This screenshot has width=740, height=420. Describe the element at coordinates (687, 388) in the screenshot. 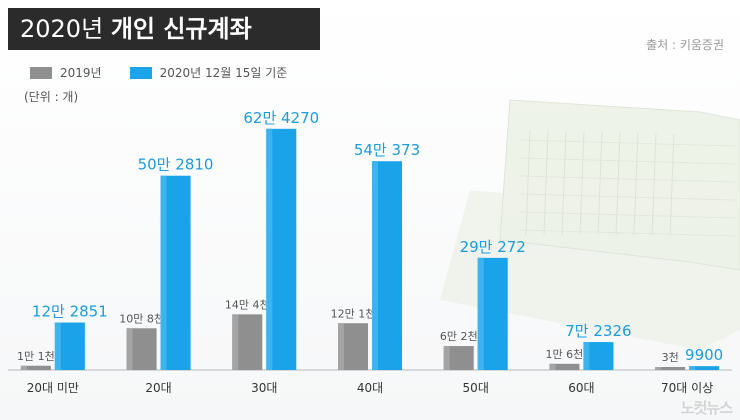

I see `x-tick-label: 70대 이상` at that location.